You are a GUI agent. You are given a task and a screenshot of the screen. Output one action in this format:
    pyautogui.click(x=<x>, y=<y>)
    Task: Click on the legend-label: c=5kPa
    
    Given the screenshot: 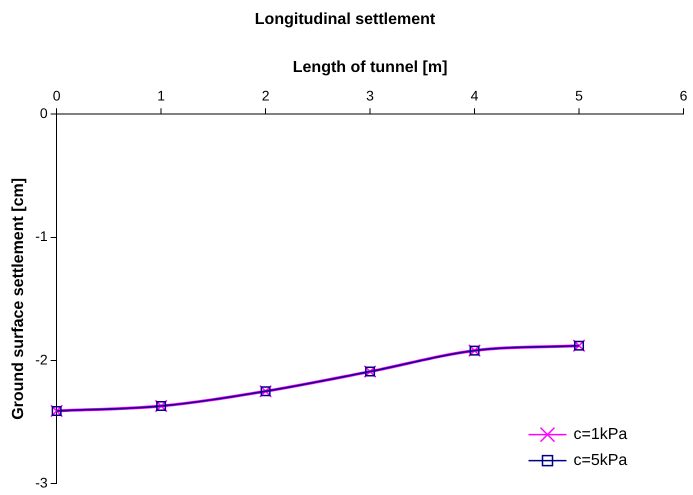 What is the action you would take?
    pyautogui.click(x=601, y=461)
    